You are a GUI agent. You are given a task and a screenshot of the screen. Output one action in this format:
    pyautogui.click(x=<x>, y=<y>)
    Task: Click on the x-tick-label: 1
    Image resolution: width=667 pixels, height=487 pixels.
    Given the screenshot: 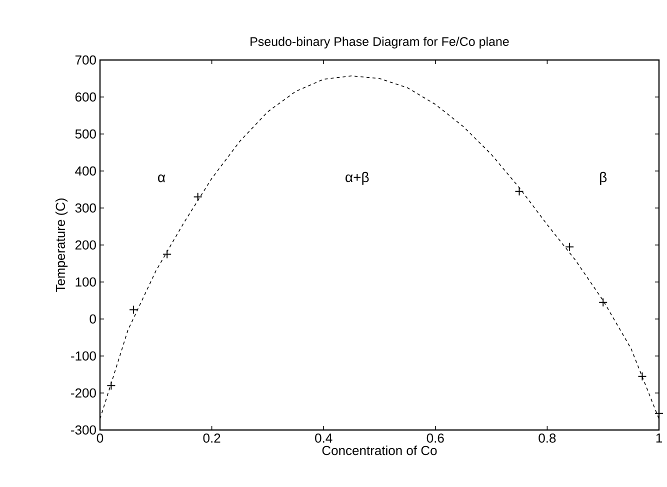 What is the action you would take?
    pyautogui.click(x=659, y=438)
    